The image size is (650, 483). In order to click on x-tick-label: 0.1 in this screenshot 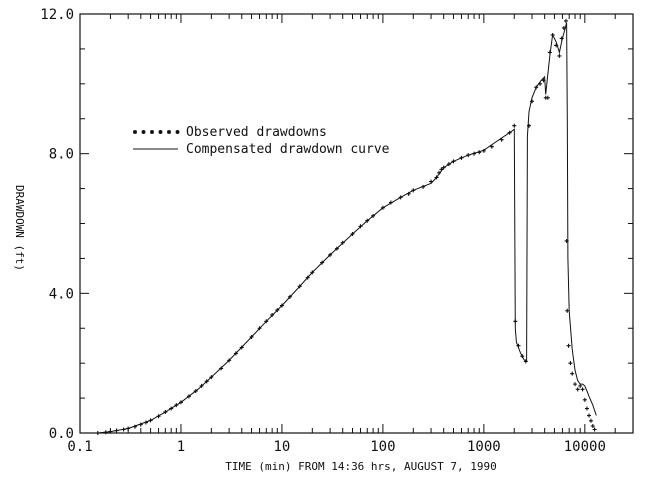, I will do `click(79, 447)`.